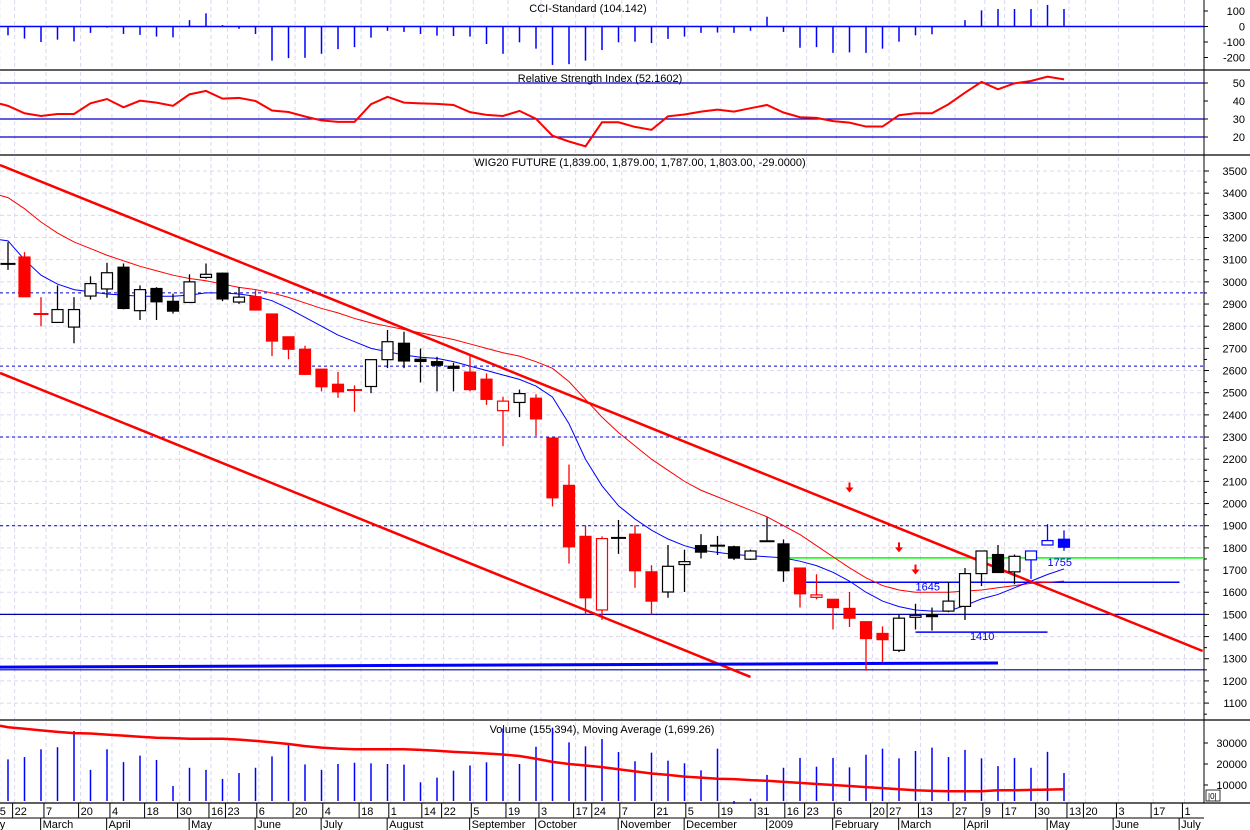  Describe the element at coordinates (1239, 84) in the screenshot. I see `rsi-axis-label: 50` at that location.